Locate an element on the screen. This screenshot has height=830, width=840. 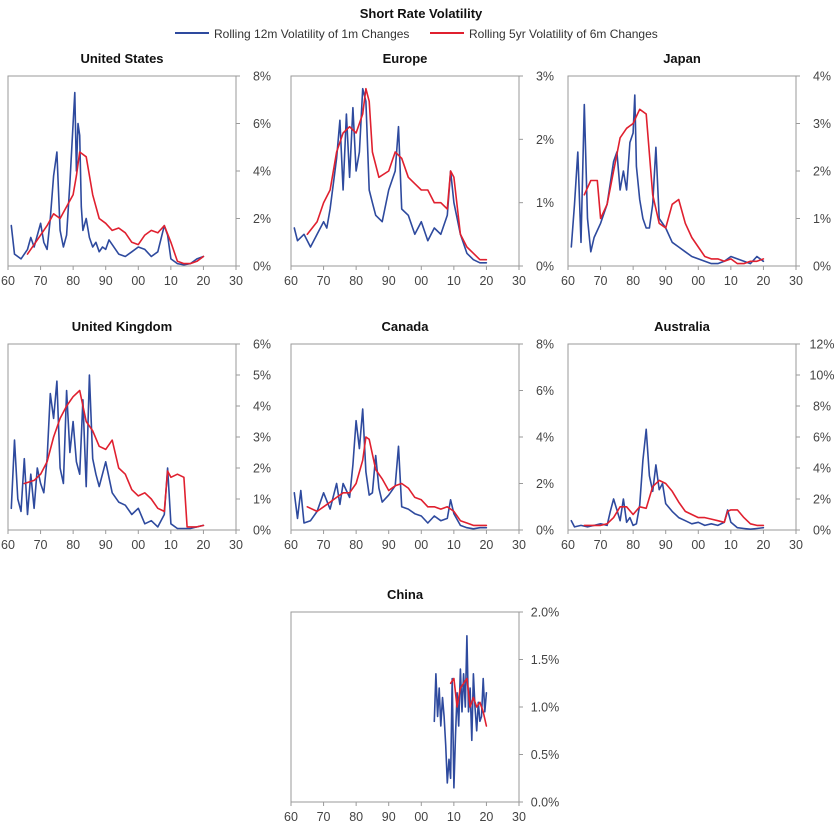
panel-title-australia: Australia is located at coordinates (682, 326).